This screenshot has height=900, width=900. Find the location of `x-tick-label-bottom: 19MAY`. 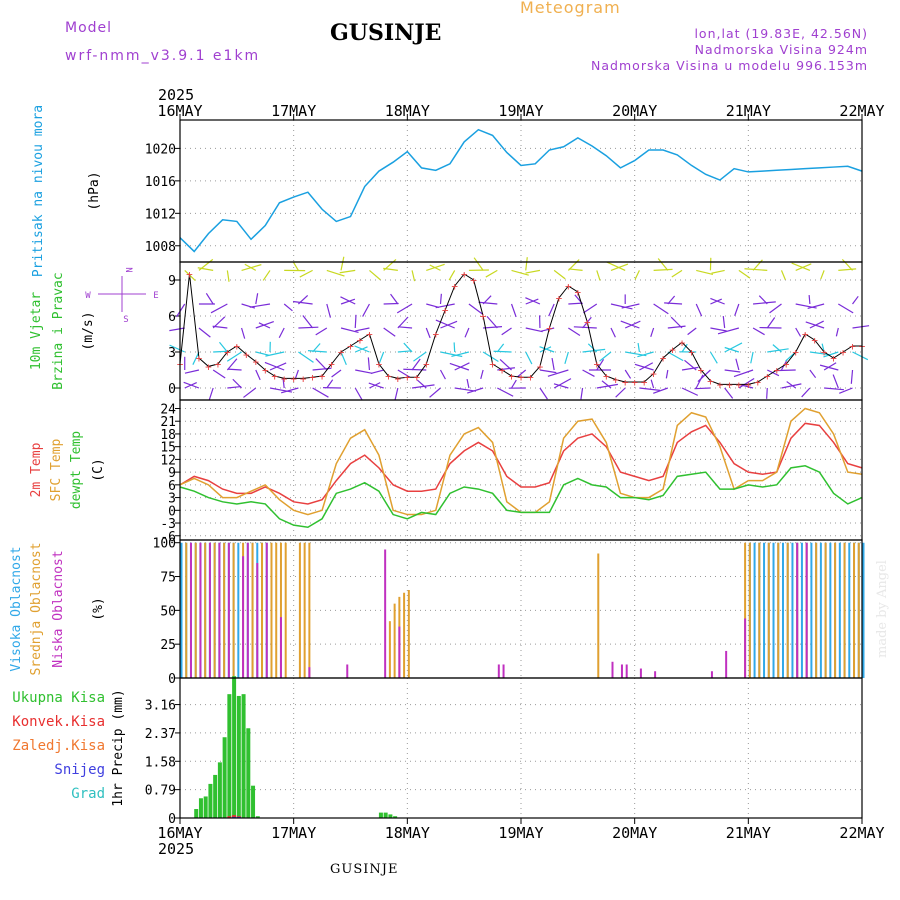

x-tick-label-bottom: 19MAY is located at coordinates (520, 833).